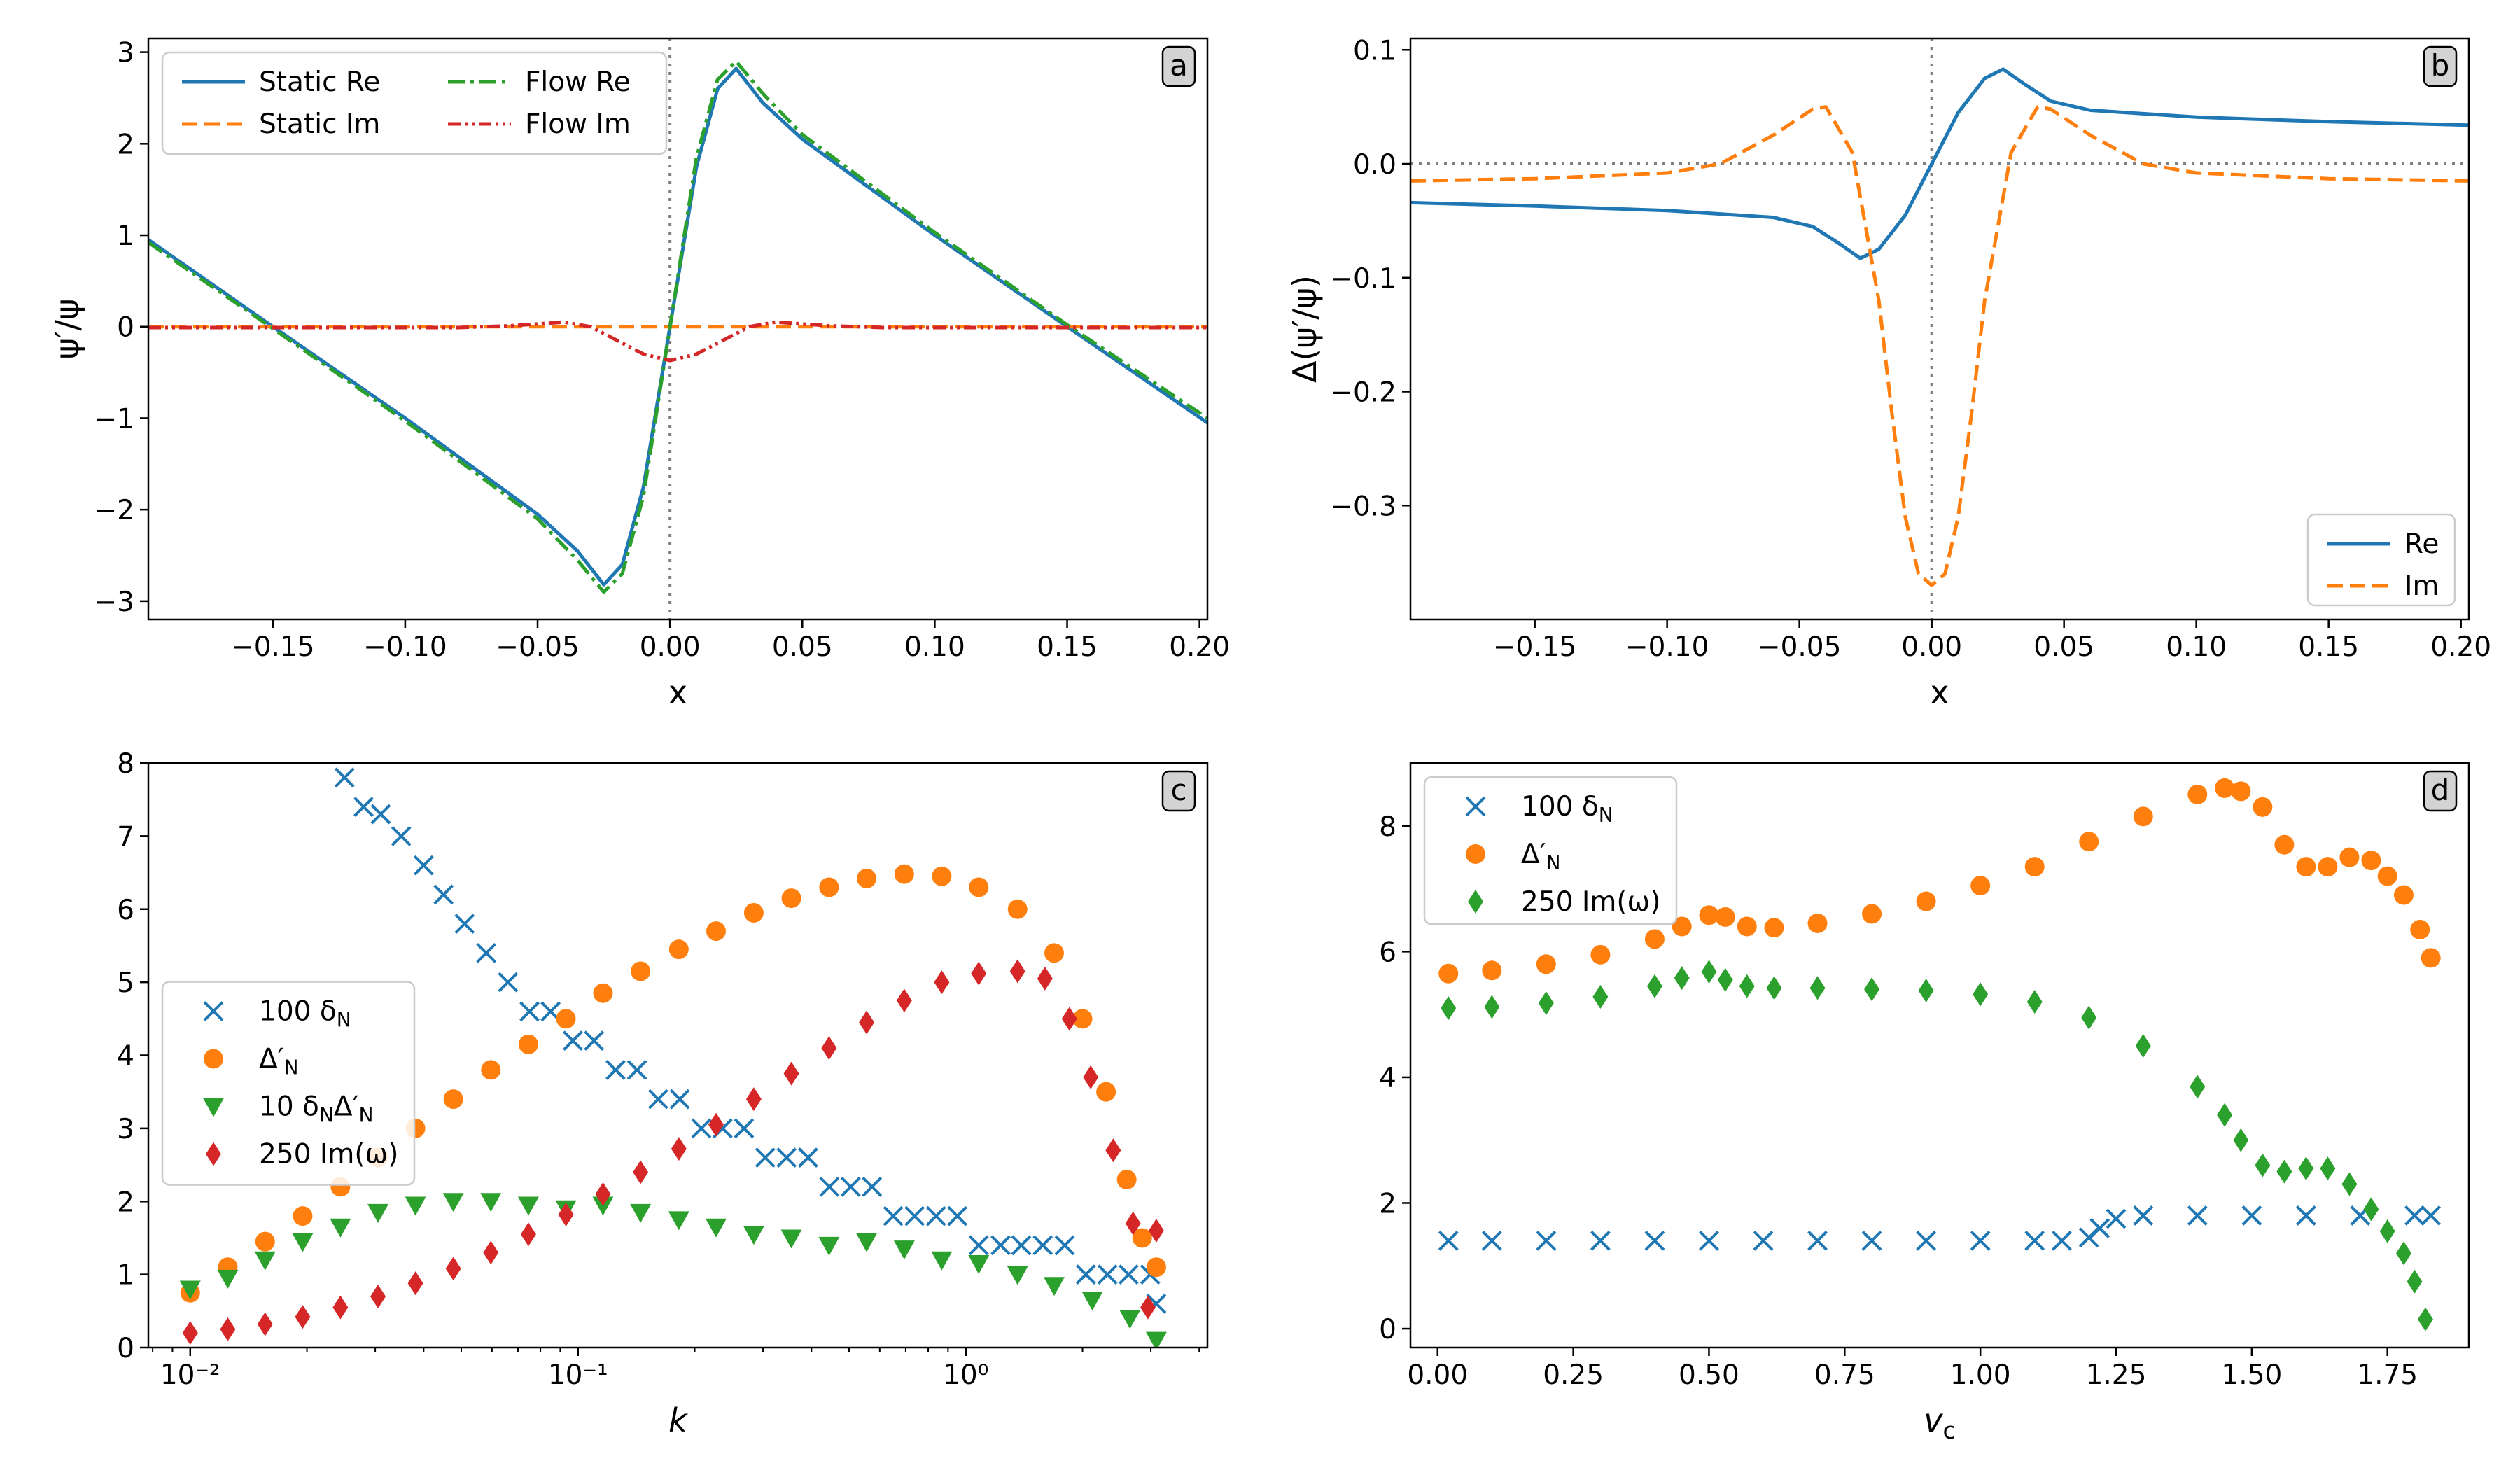 The image size is (2520, 1470). I want to click on y-tick-label: 1, so click(125, 1276).